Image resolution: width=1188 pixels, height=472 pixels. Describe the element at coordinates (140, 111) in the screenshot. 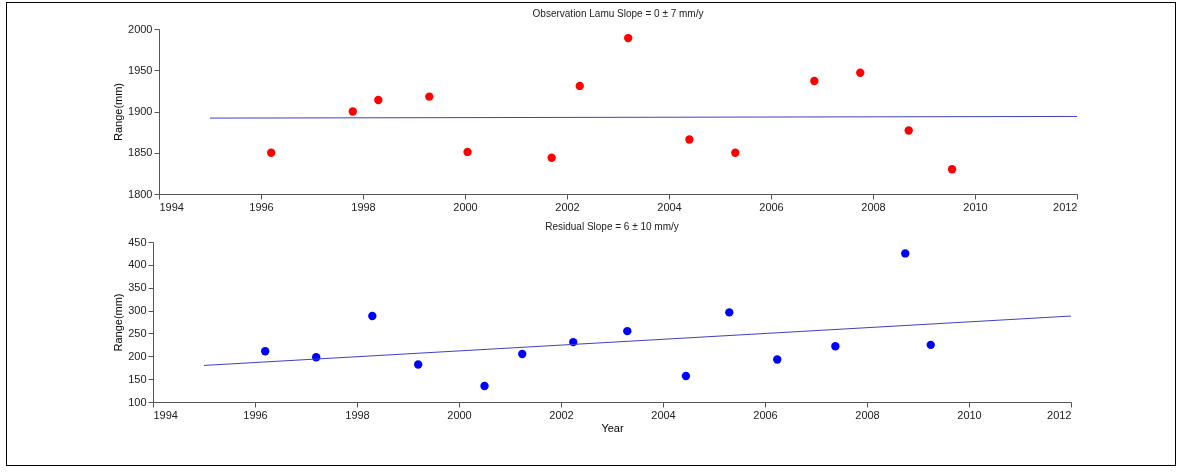

I see `y-tick-label: 1900` at that location.